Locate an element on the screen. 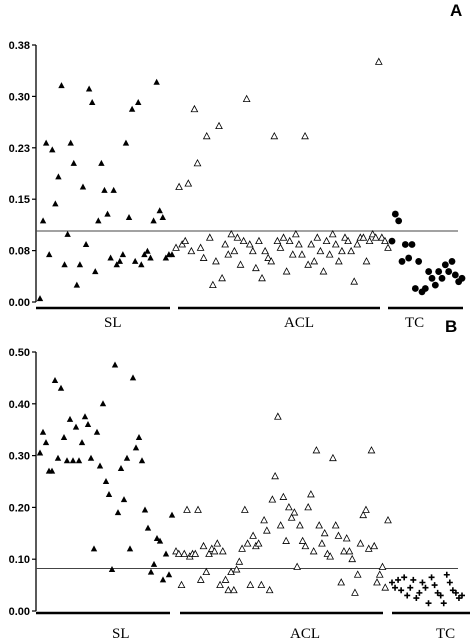 Image resolution: width=474 pixels, height=640 pixels. y-tick-label: 0.38 is located at coordinates (19, 46).